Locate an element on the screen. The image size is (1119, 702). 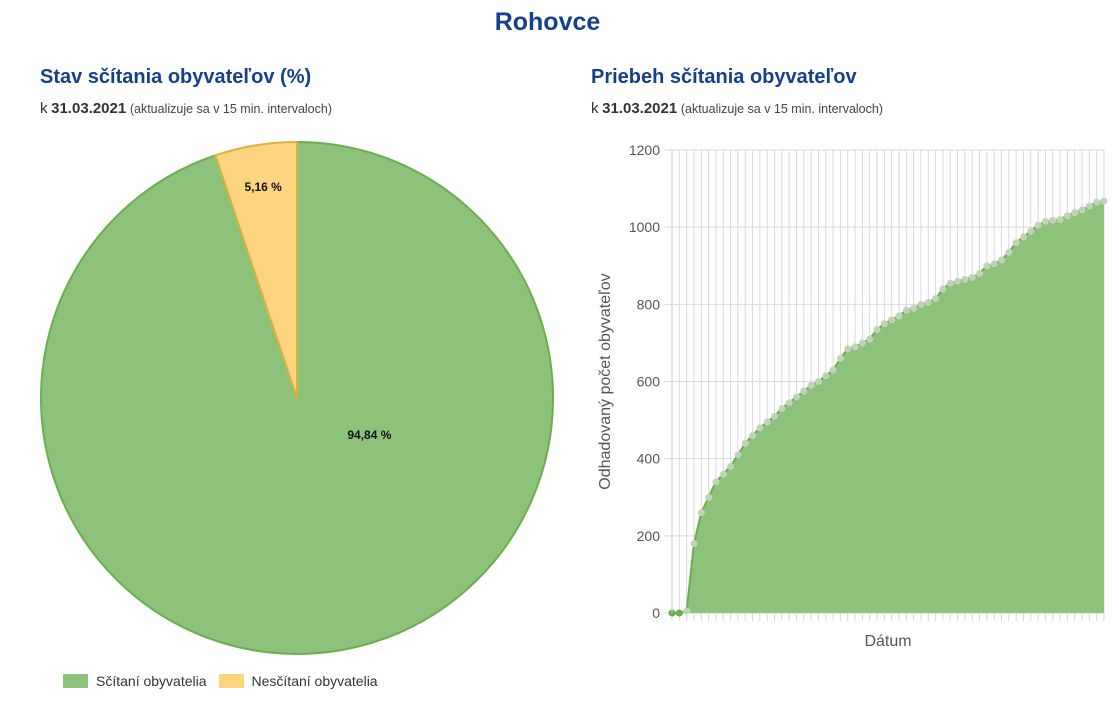
legend-label-uncounted: Nesčítaní obyvatelia is located at coordinates (314, 681).